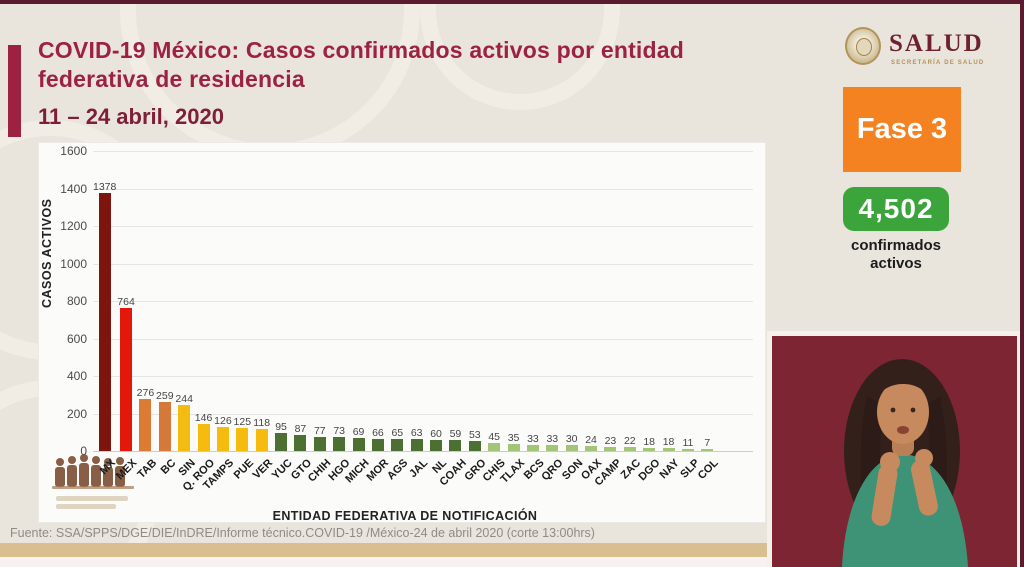  What do you see at coordinates (168, 467) in the screenshot?
I see `x-tick-label: BC` at bounding box center [168, 467].